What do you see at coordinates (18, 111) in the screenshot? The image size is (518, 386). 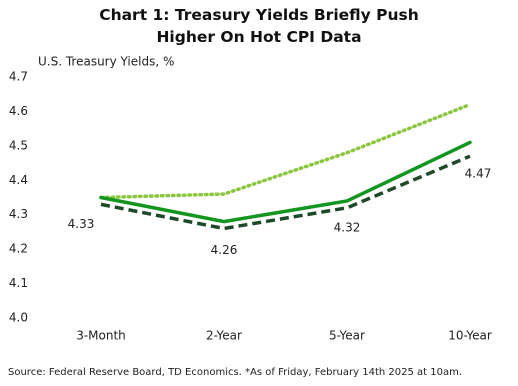 I see `y-tick-label: 4.6` at bounding box center [18, 111].